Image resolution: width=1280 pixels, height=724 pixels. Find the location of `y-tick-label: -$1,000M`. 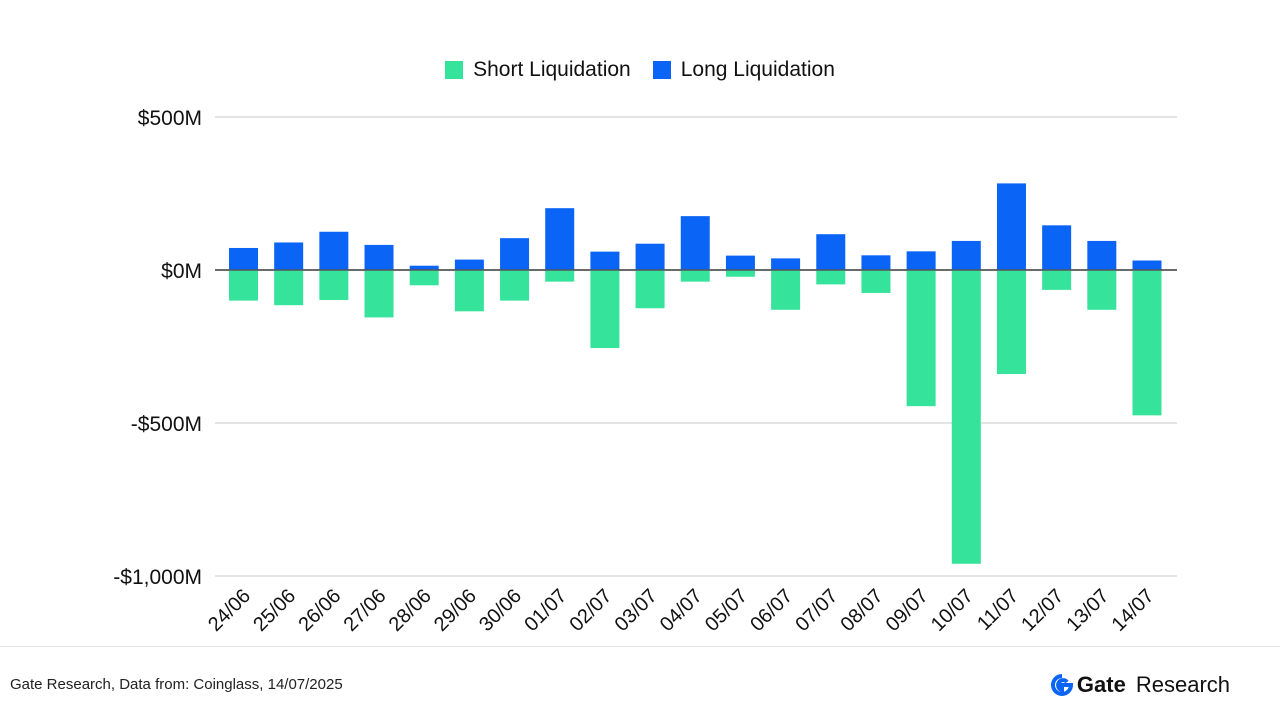

y-tick-label: -$1,000M is located at coordinates (157, 577).